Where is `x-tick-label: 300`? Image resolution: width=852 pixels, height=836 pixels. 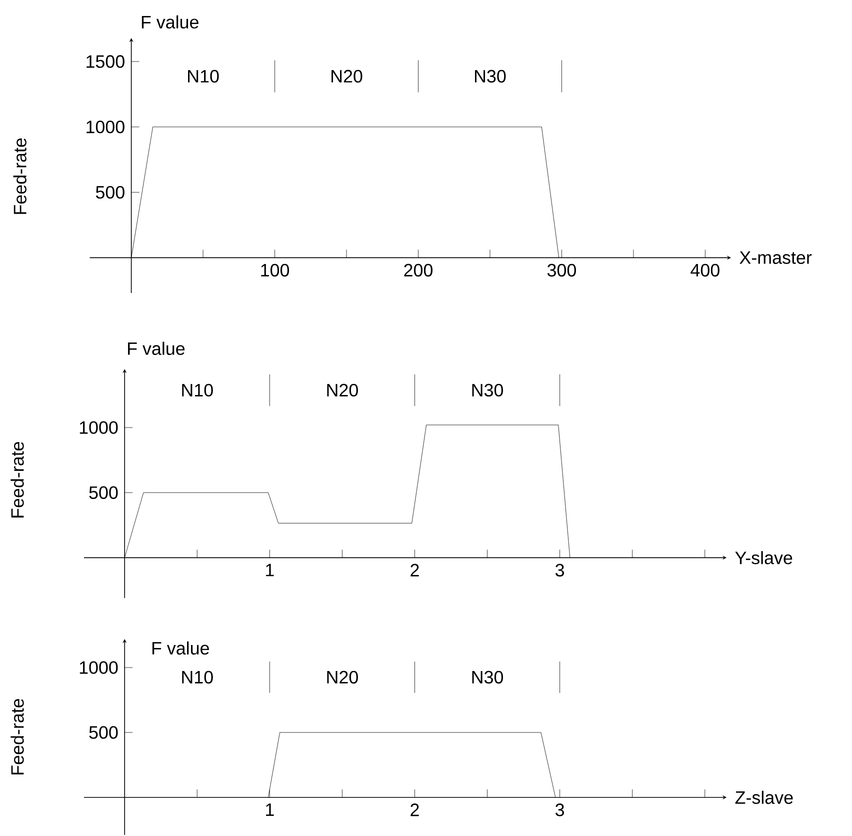 x-tick-label: 300 is located at coordinates (561, 270).